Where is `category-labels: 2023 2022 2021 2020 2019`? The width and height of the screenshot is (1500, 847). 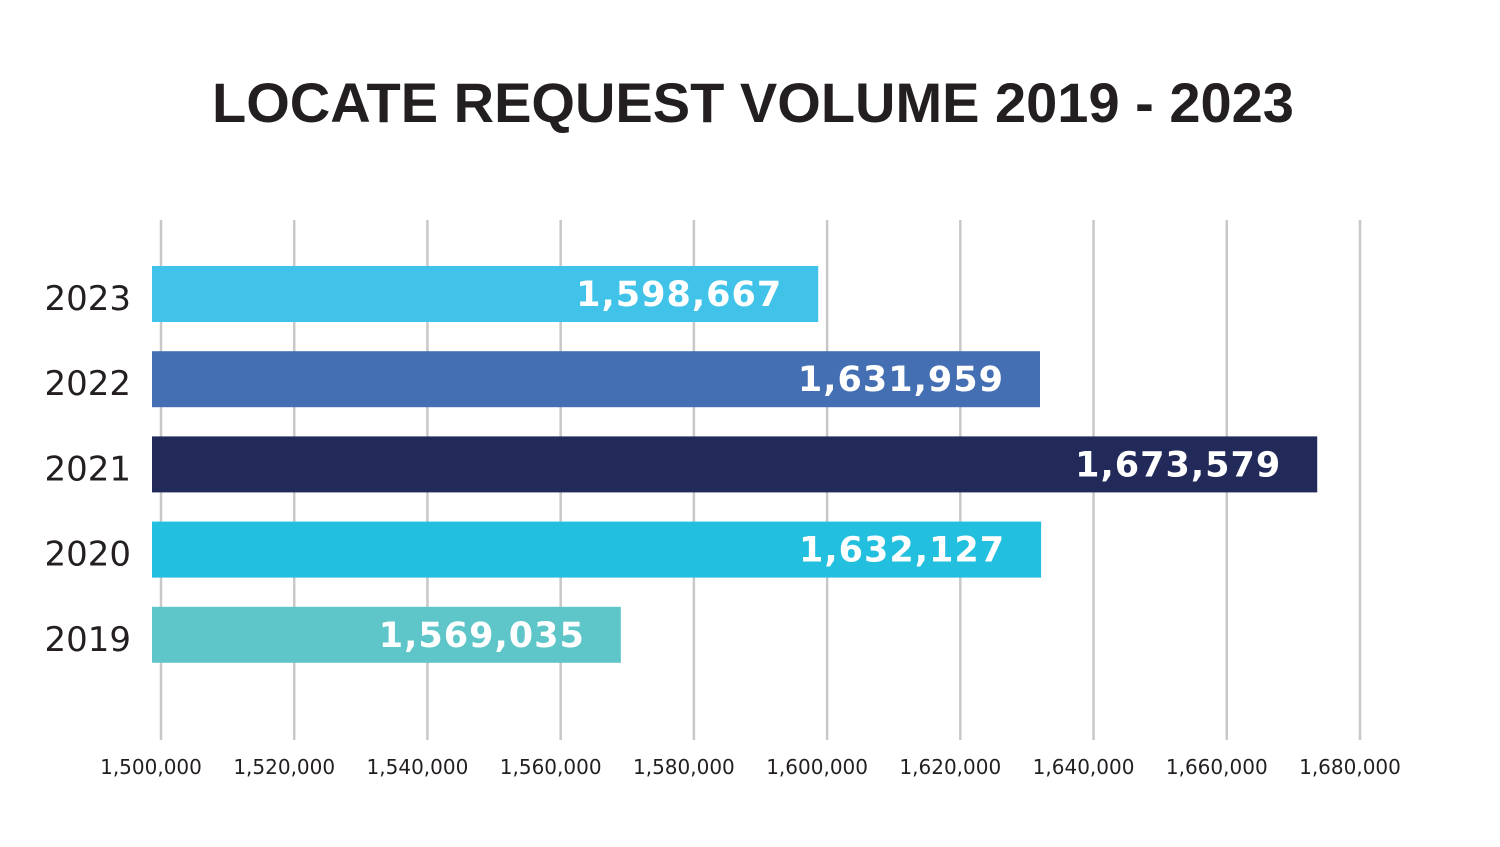 category-labels: 2023 2022 2021 2020 2019 is located at coordinates (87, 469).